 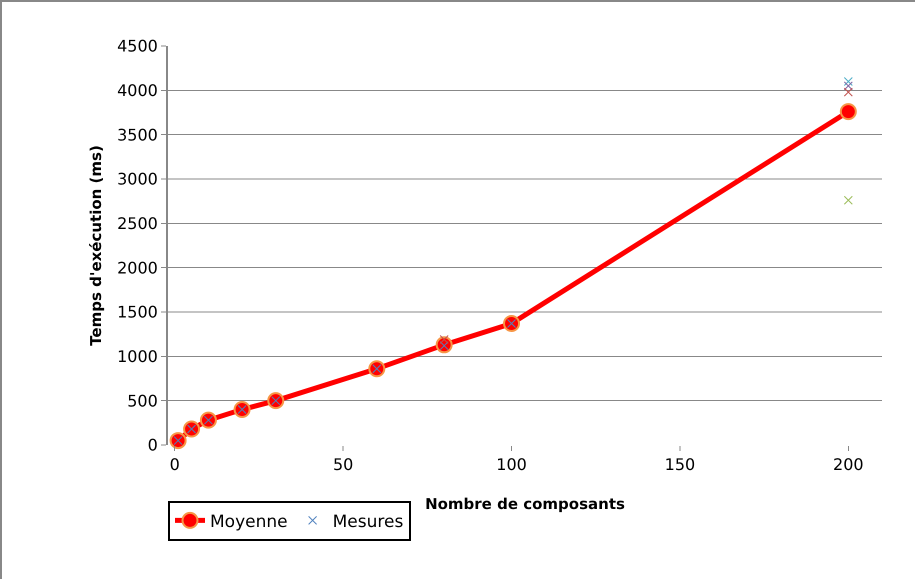 I want to click on x-axis-title: Nombre de composants, so click(x=525, y=504).